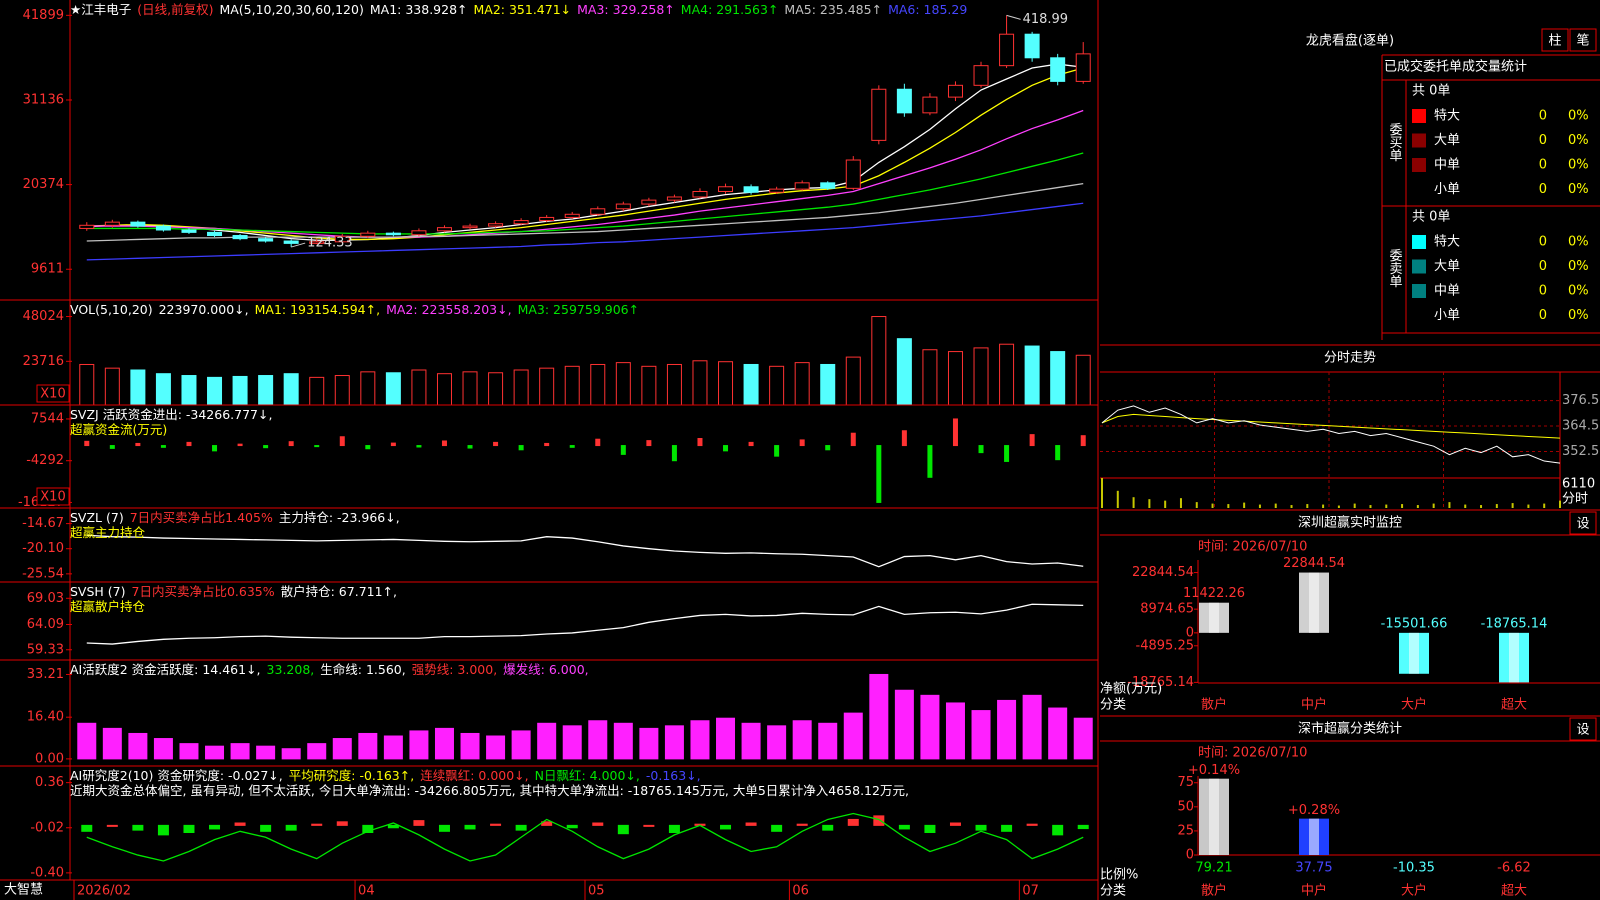 Image resolution: width=1600 pixels, height=900 pixels. Describe the element at coordinates (1578, 484) in the screenshot. I see `y-tick-label: 6110` at that location.